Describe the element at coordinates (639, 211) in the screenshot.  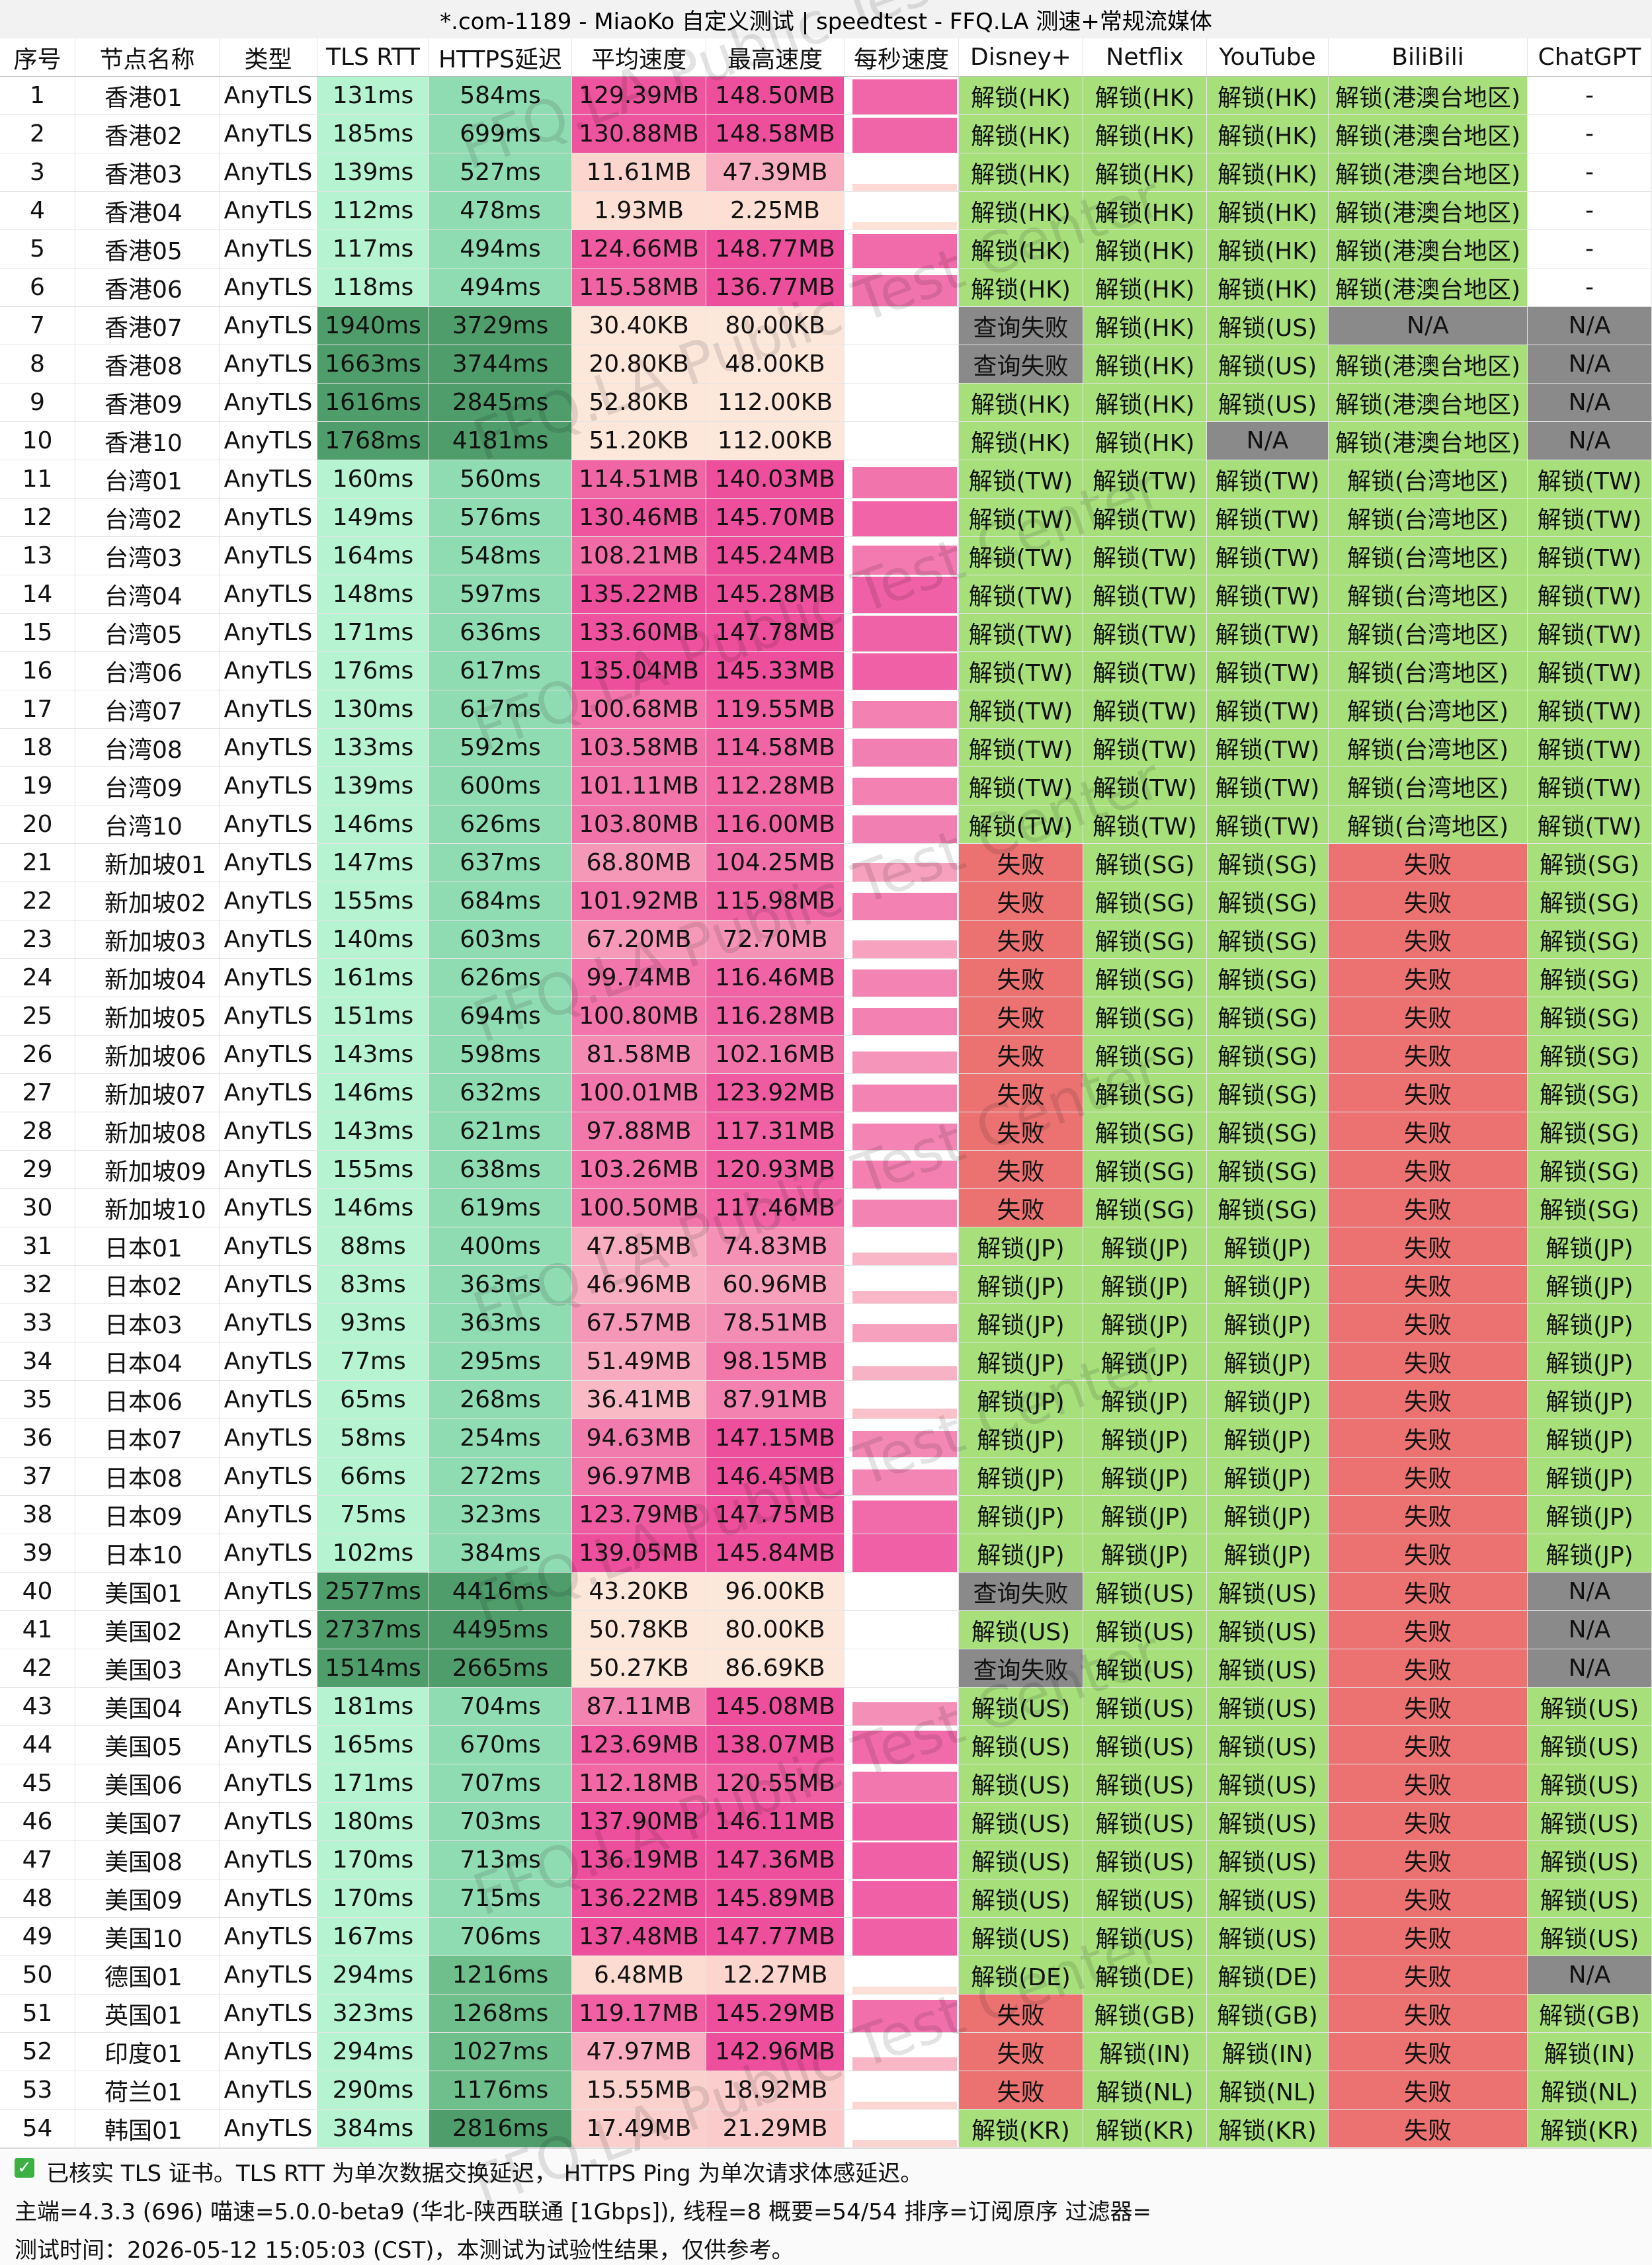
I see `avg-speed: 1.93MB` at that location.